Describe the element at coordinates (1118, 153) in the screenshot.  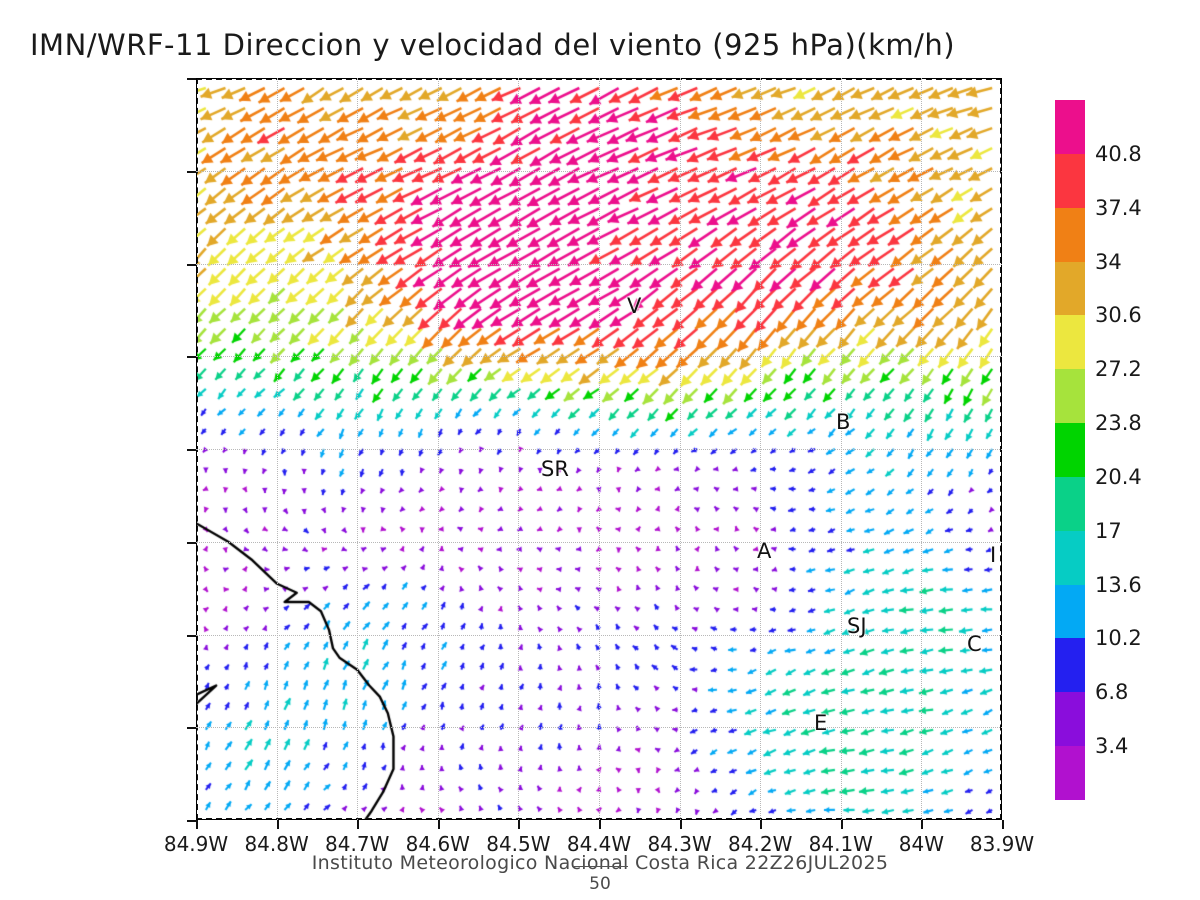
I see `colorbar-tick-label: 40.8` at that location.